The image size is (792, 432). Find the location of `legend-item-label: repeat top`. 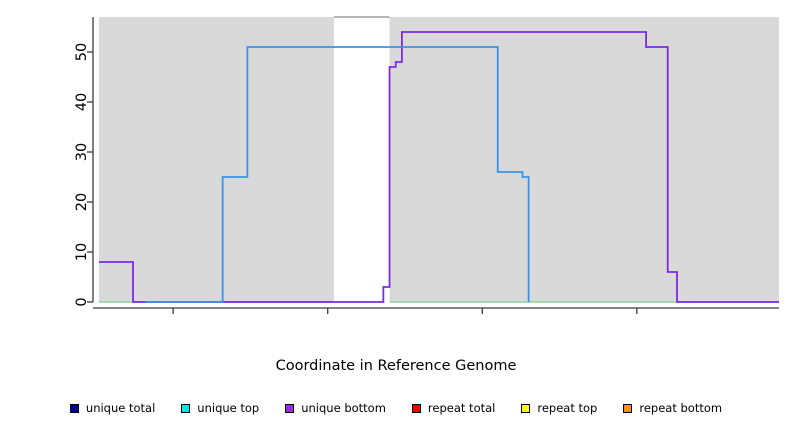

legend-item-label: repeat top is located at coordinates (567, 408).